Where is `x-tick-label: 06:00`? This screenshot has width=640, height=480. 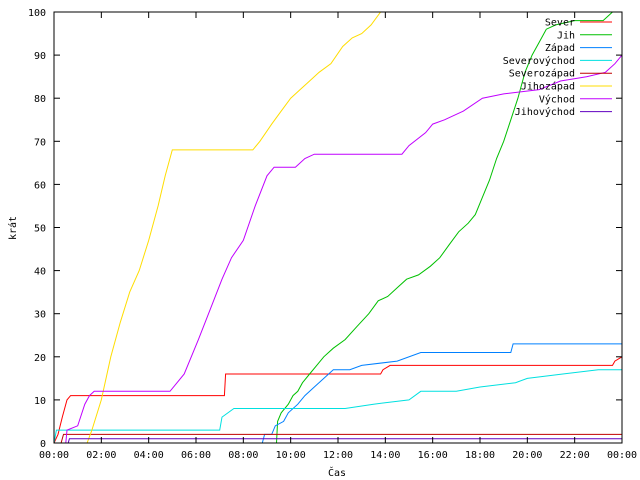 x-tick-label: 06:00 is located at coordinates (196, 455).